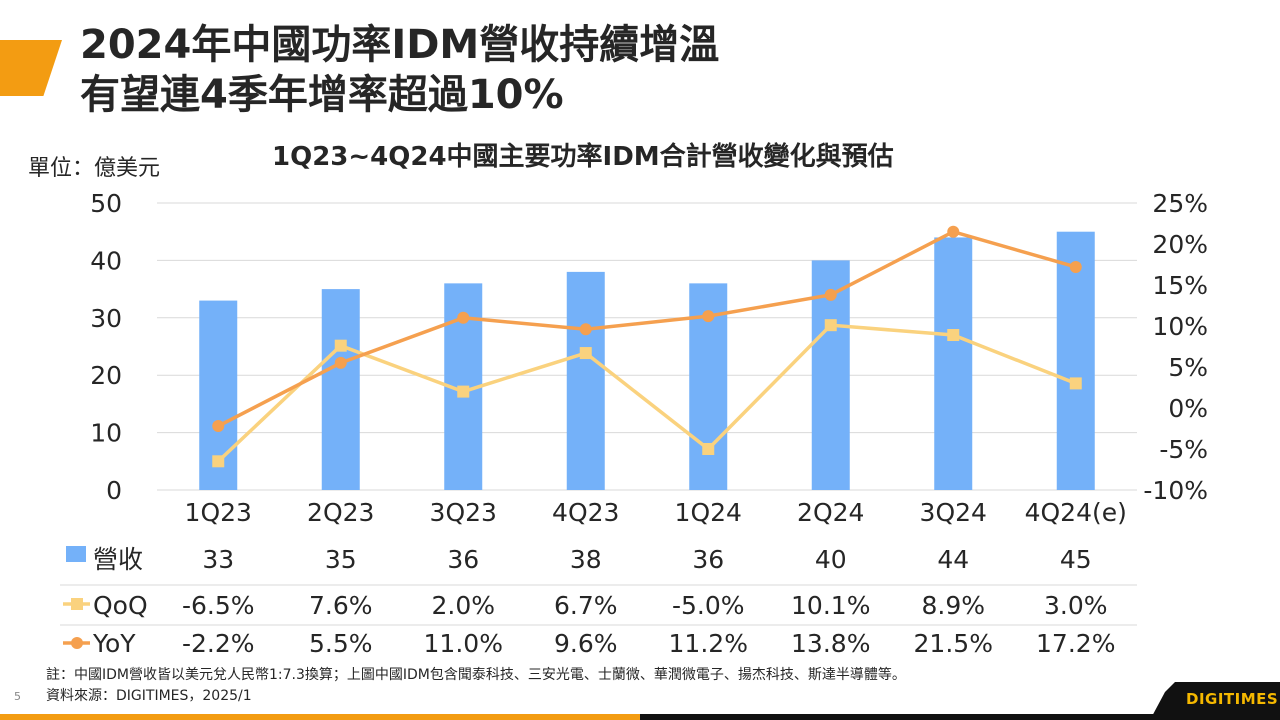 The height and width of the screenshot is (720, 1280). Describe the element at coordinates (830, 643) in the screenshot. I see `data-table-cell: 13.8%` at that location.